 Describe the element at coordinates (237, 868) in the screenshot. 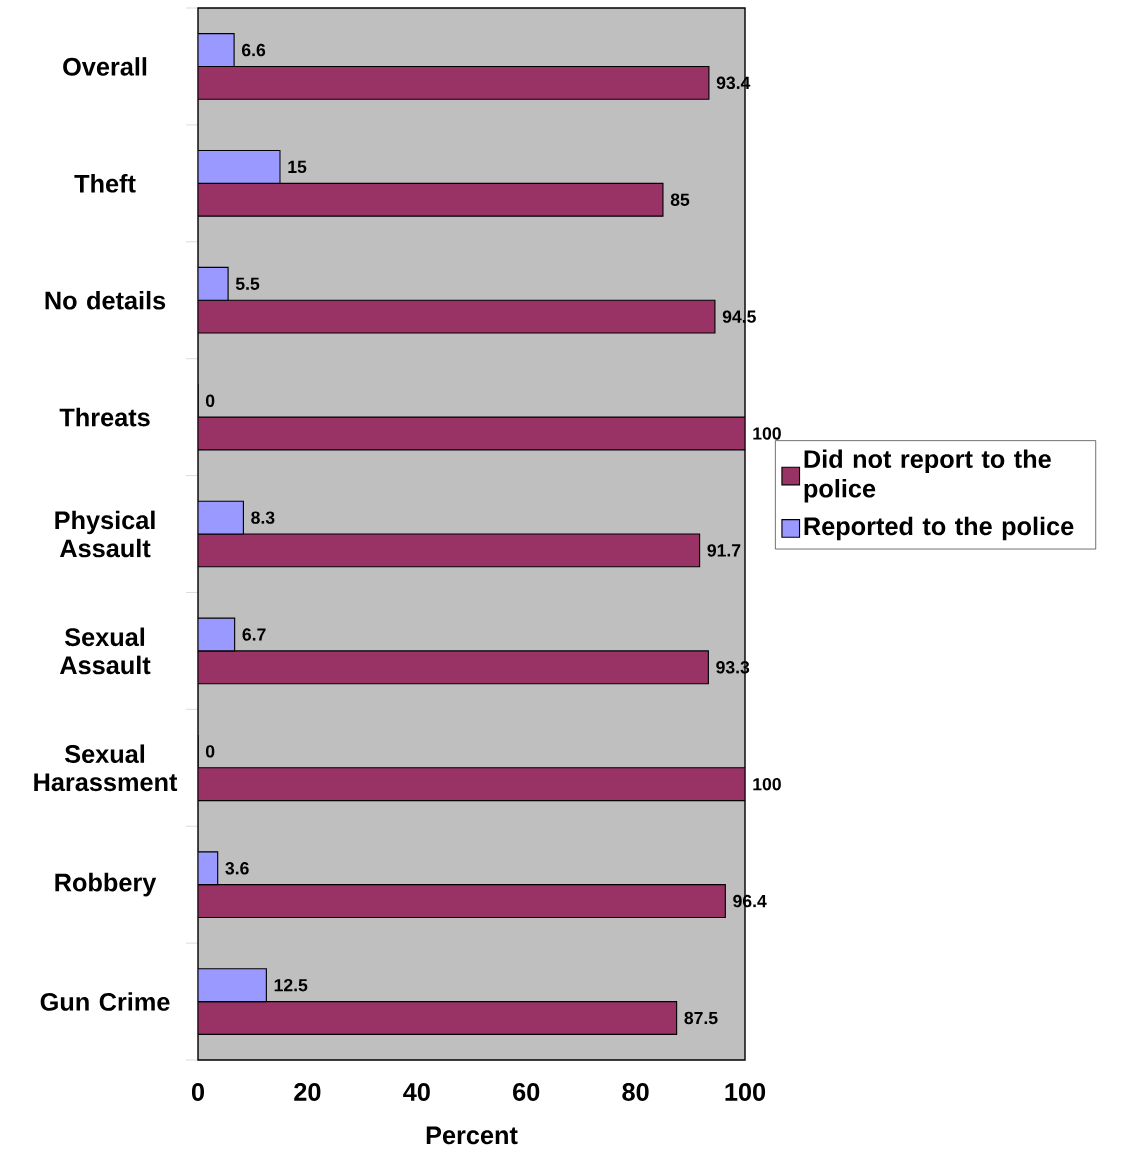

I see `data-label: 3.6` at that location.